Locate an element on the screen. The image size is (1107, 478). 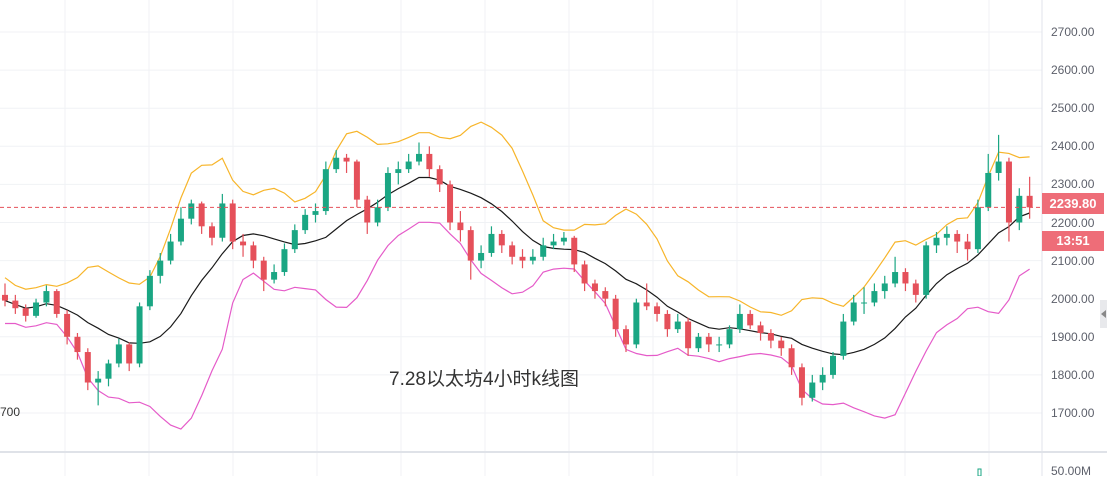
y-tick-label: 2200.00 is located at coordinates (1073, 222).